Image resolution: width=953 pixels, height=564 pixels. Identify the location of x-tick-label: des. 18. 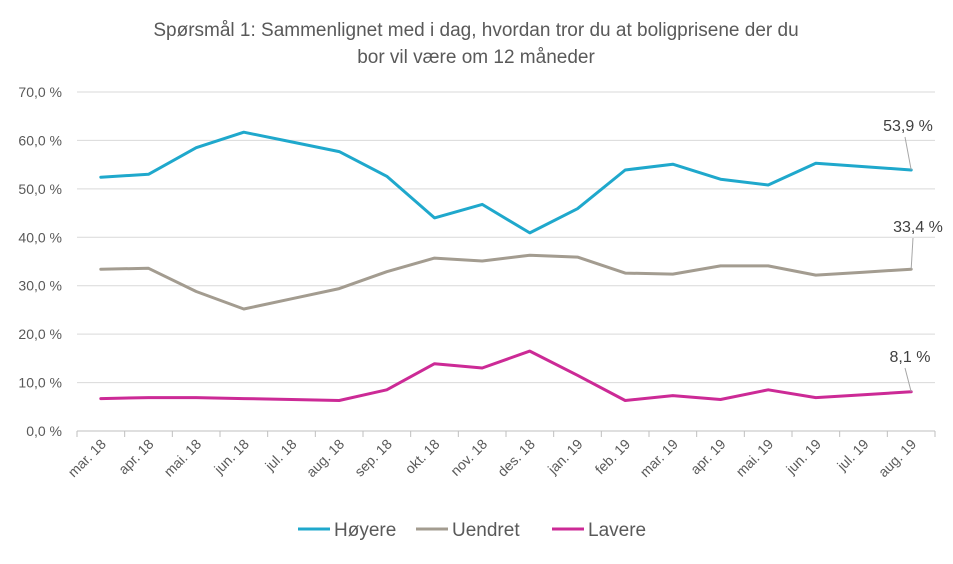
(516, 458).